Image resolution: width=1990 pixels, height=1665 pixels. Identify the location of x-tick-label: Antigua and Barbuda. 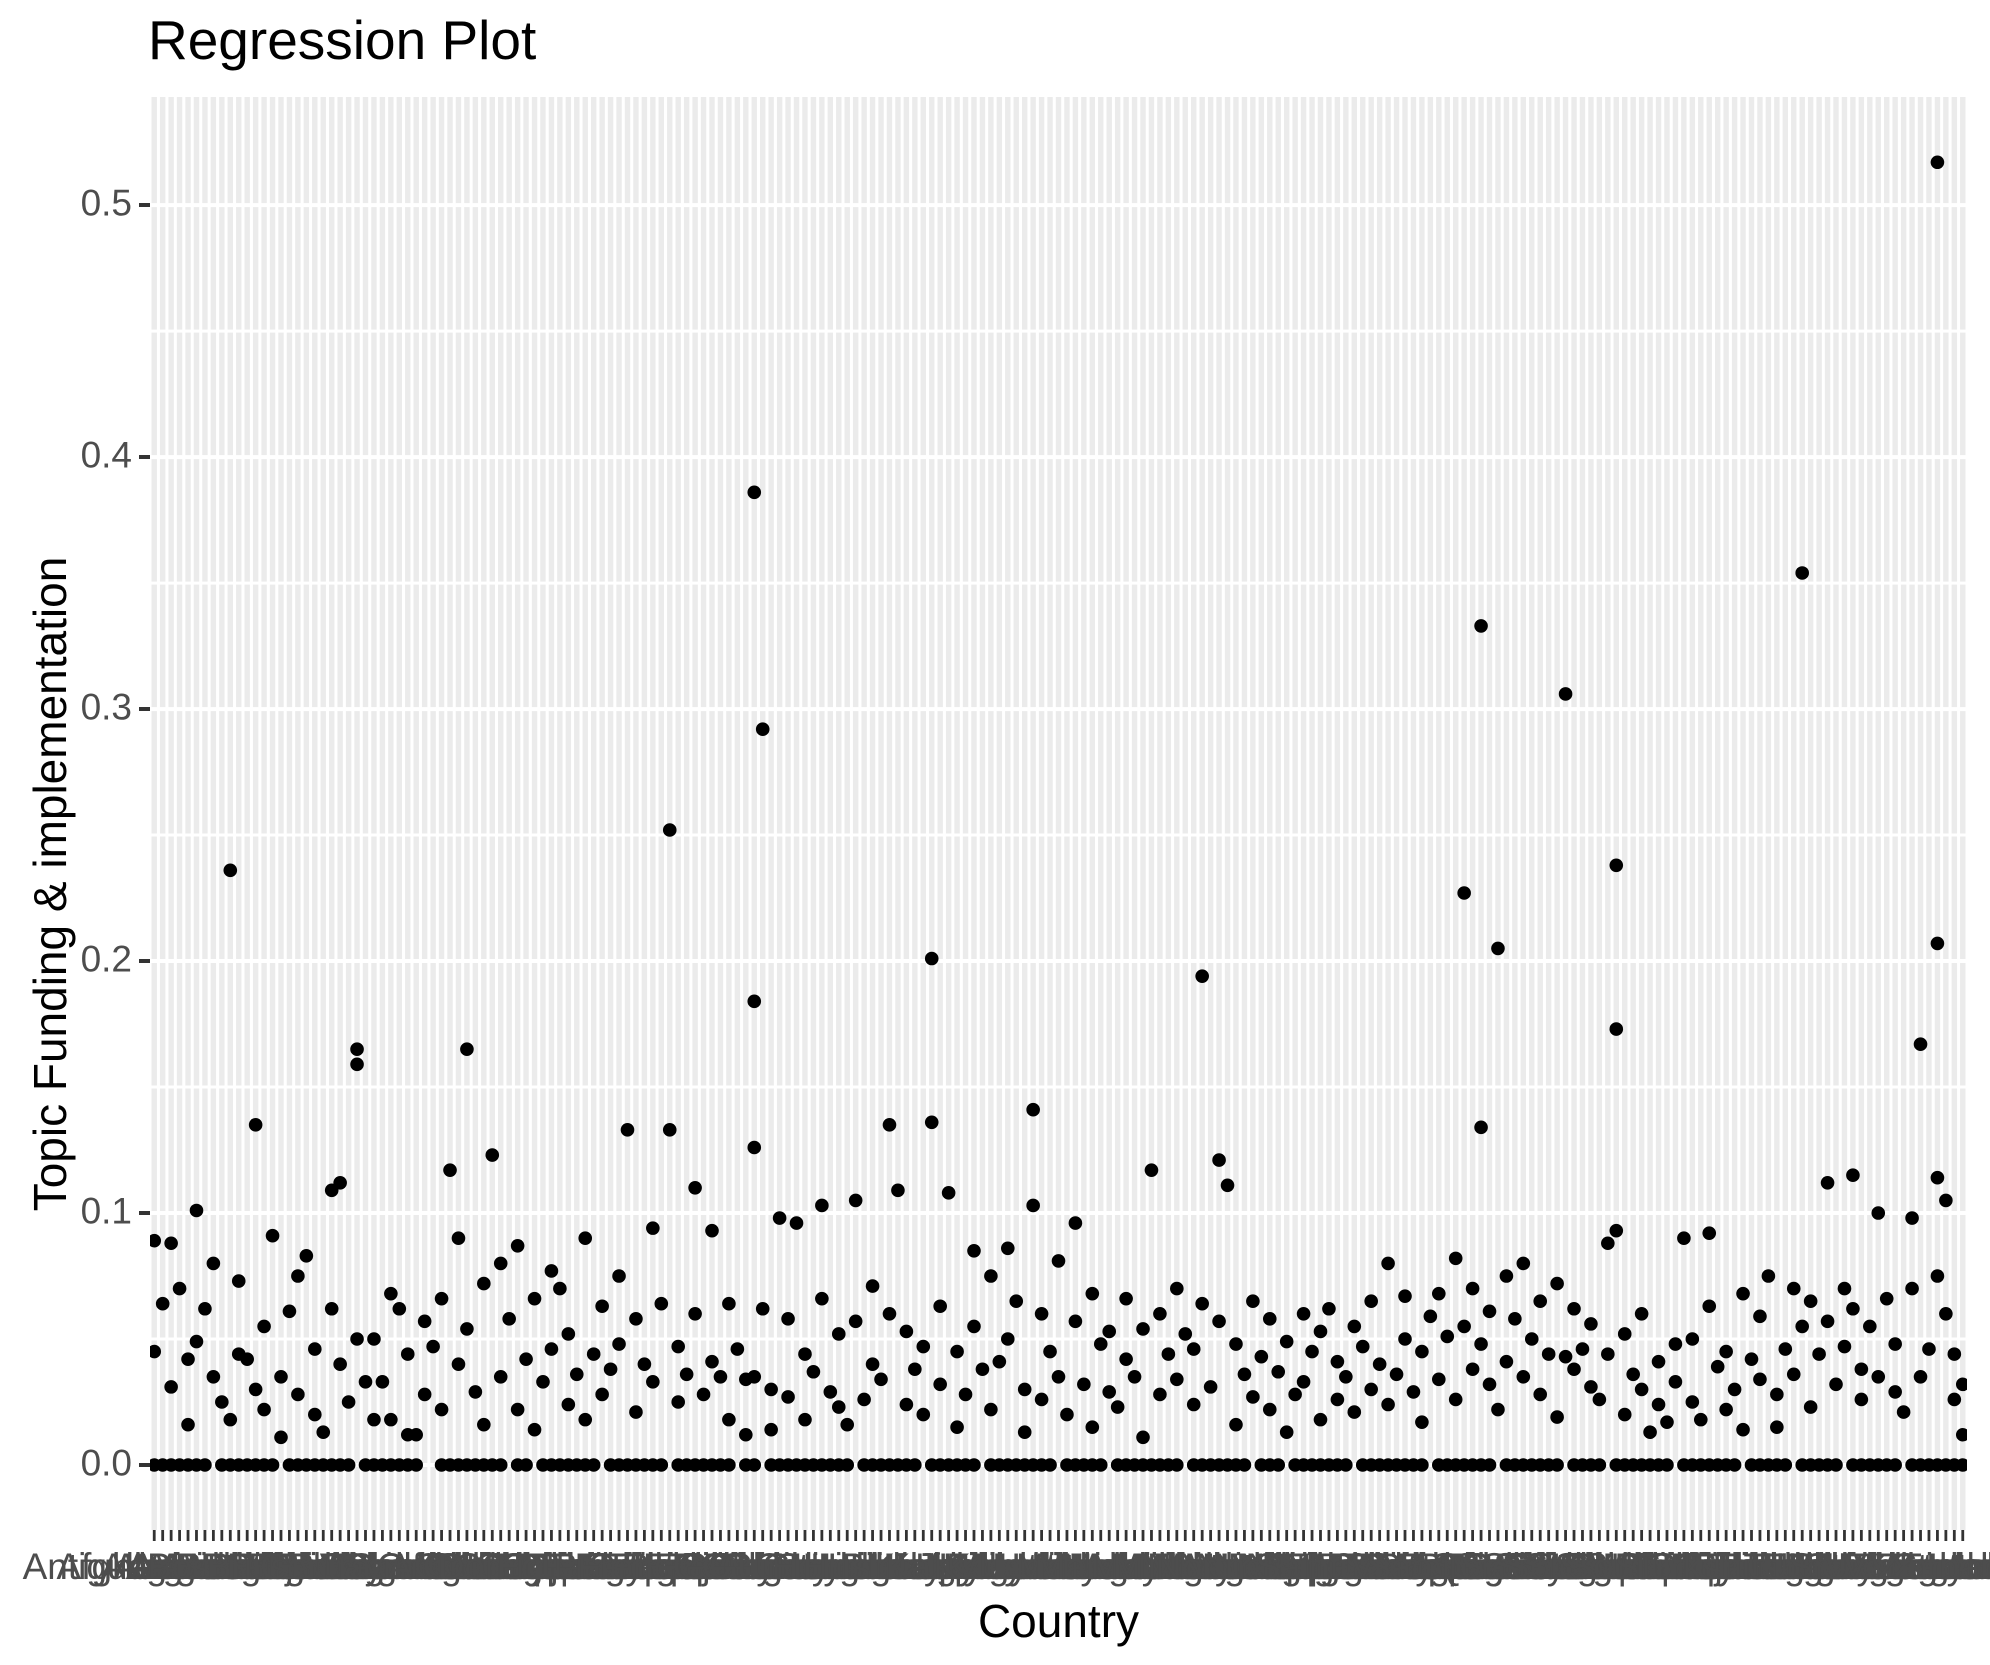
(196, 1566).